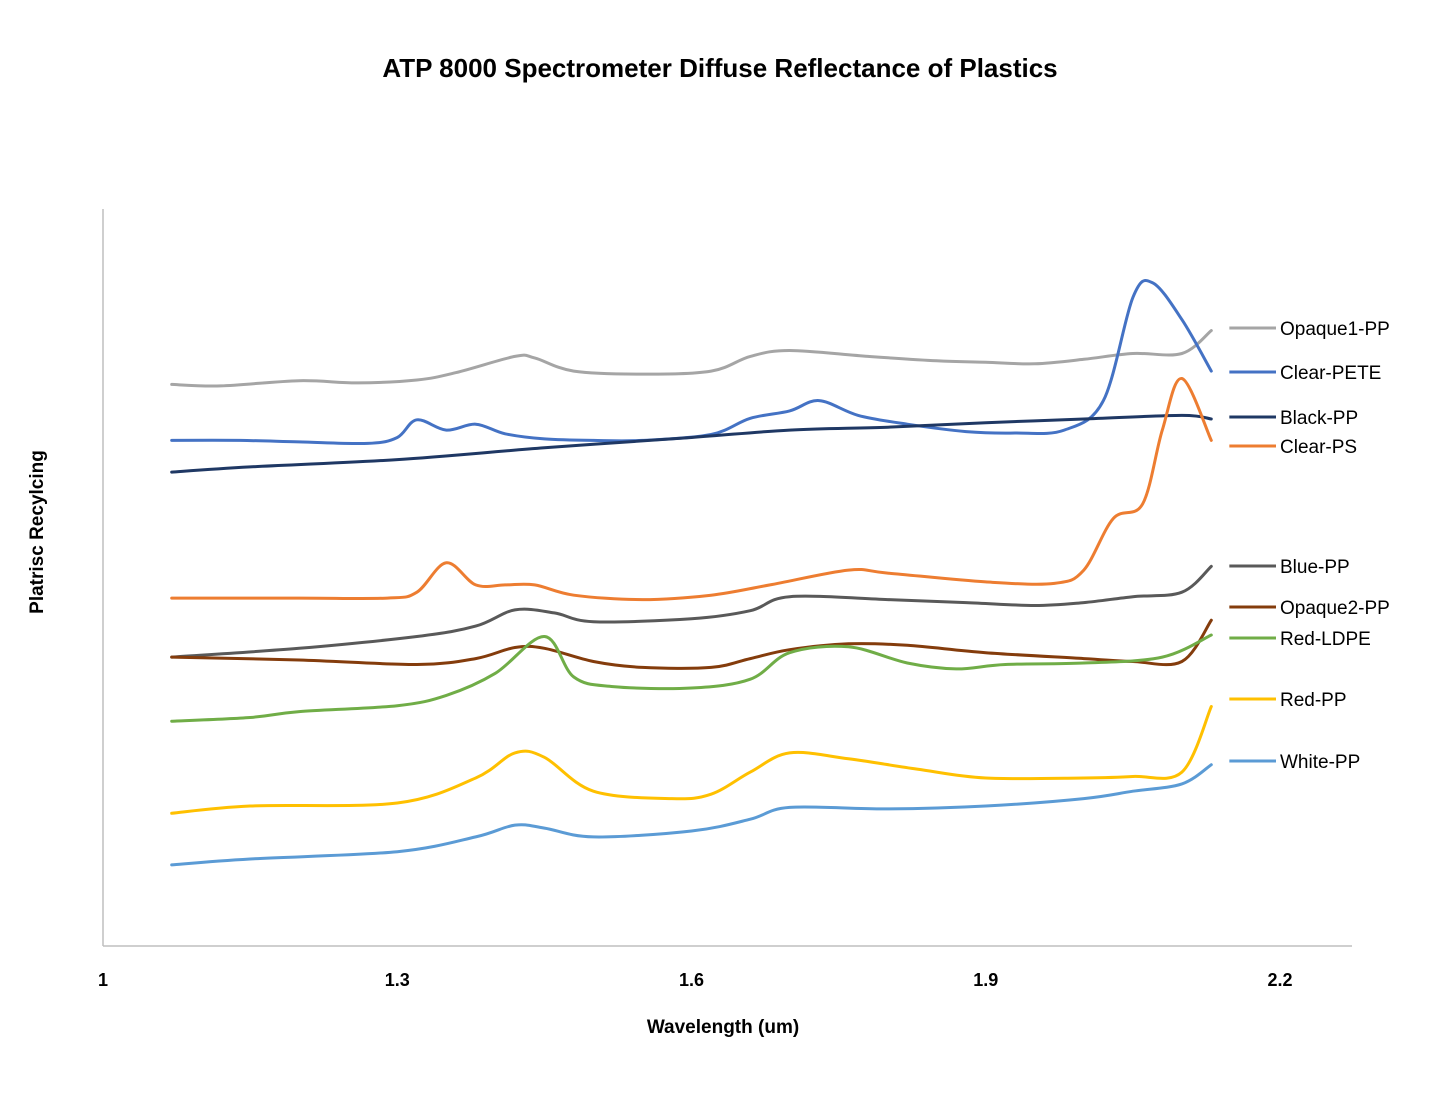 The width and height of the screenshot is (1435, 1101). What do you see at coordinates (1325, 639) in the screenshot?
I see `legend-label: Red-LDPE` at bounding box center [1325, 639].